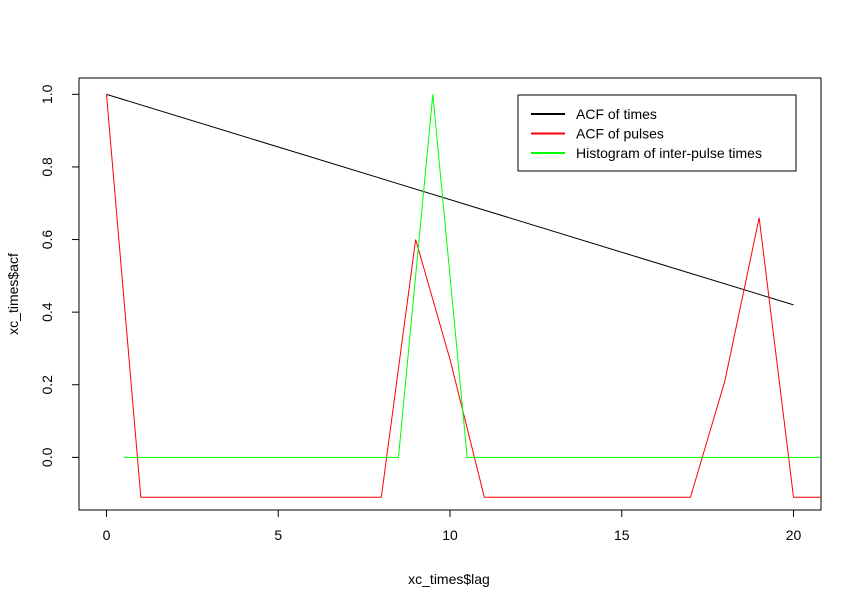  I want to click on x-tick-label: 10, so click(450, 535).